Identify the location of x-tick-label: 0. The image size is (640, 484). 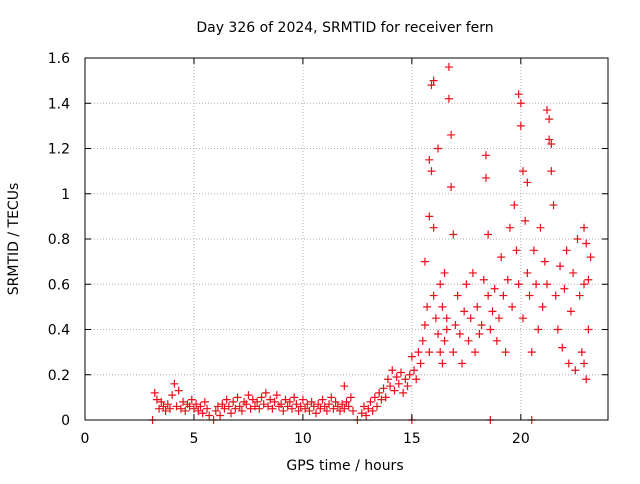
(85, 439).